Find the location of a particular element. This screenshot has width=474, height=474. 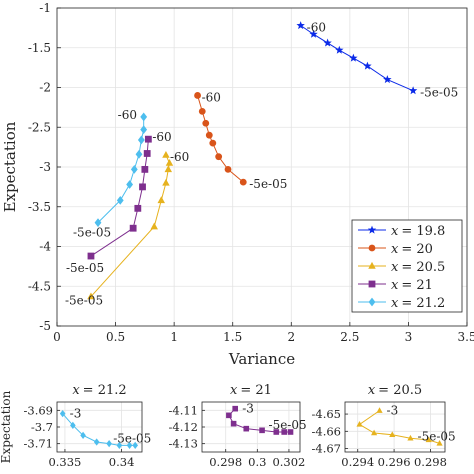

inset-x-tick-label: 0.335 is located at coordinates (64, 462).